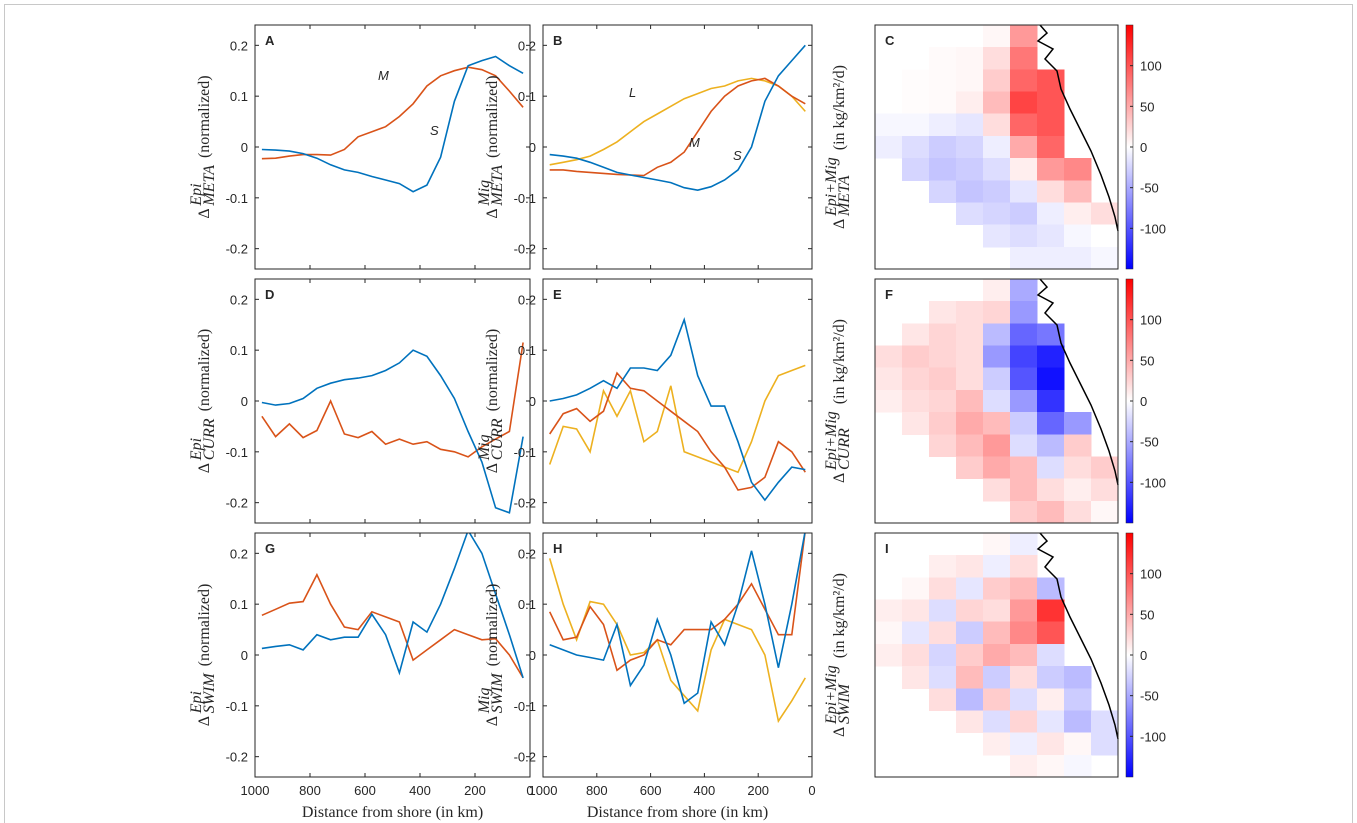 The width and height of the screenshot is (1357, 823). I want to click on plot-area, so click(677, 147).